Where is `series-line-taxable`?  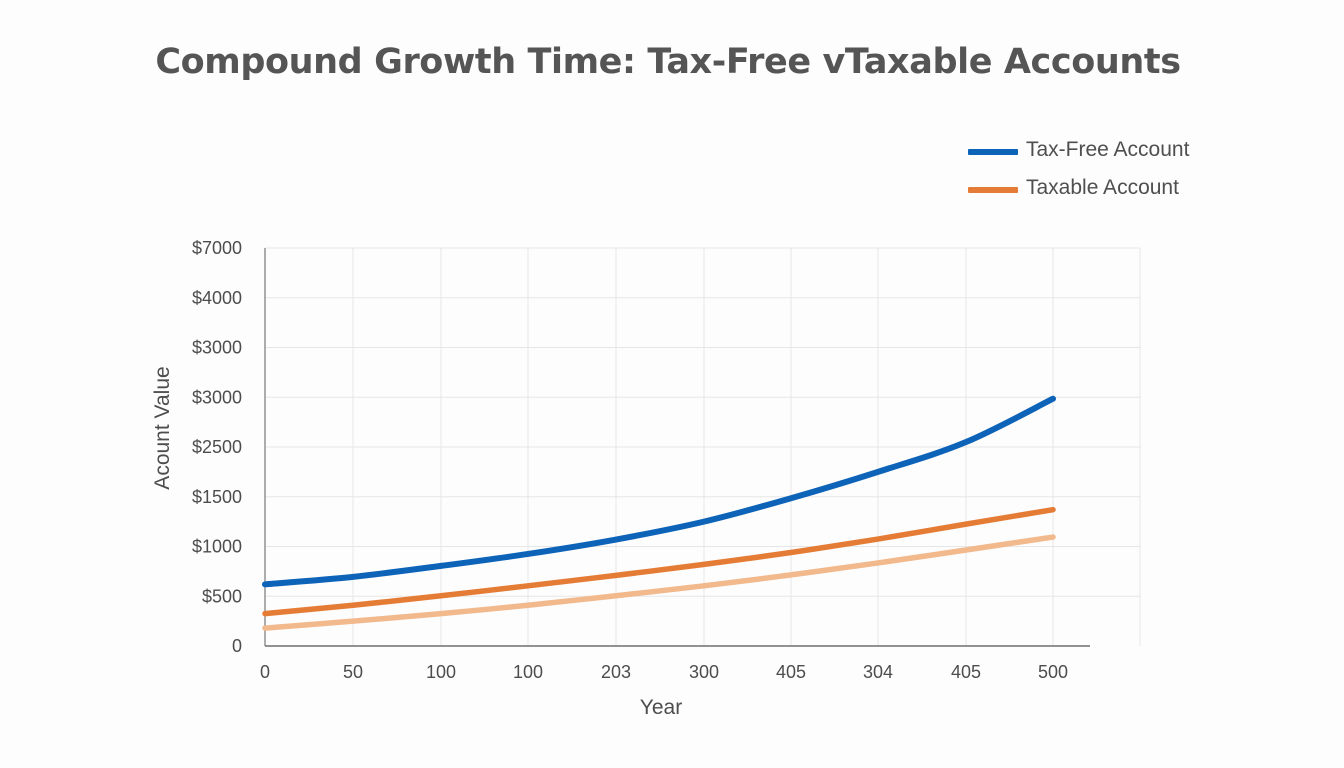
series-line-taxable is located at coordinates (659, 561).